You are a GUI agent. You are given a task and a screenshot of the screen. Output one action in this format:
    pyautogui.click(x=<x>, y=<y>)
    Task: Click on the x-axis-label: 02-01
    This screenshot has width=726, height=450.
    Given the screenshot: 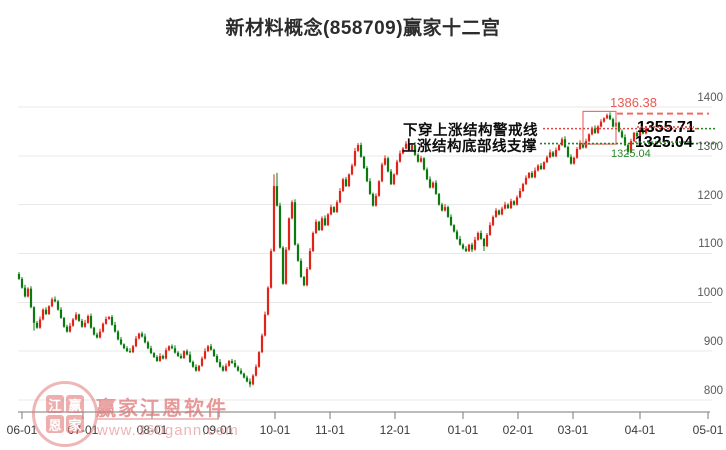 What is the action you would take?
    pyautogui.click(x=518, y=430)
    